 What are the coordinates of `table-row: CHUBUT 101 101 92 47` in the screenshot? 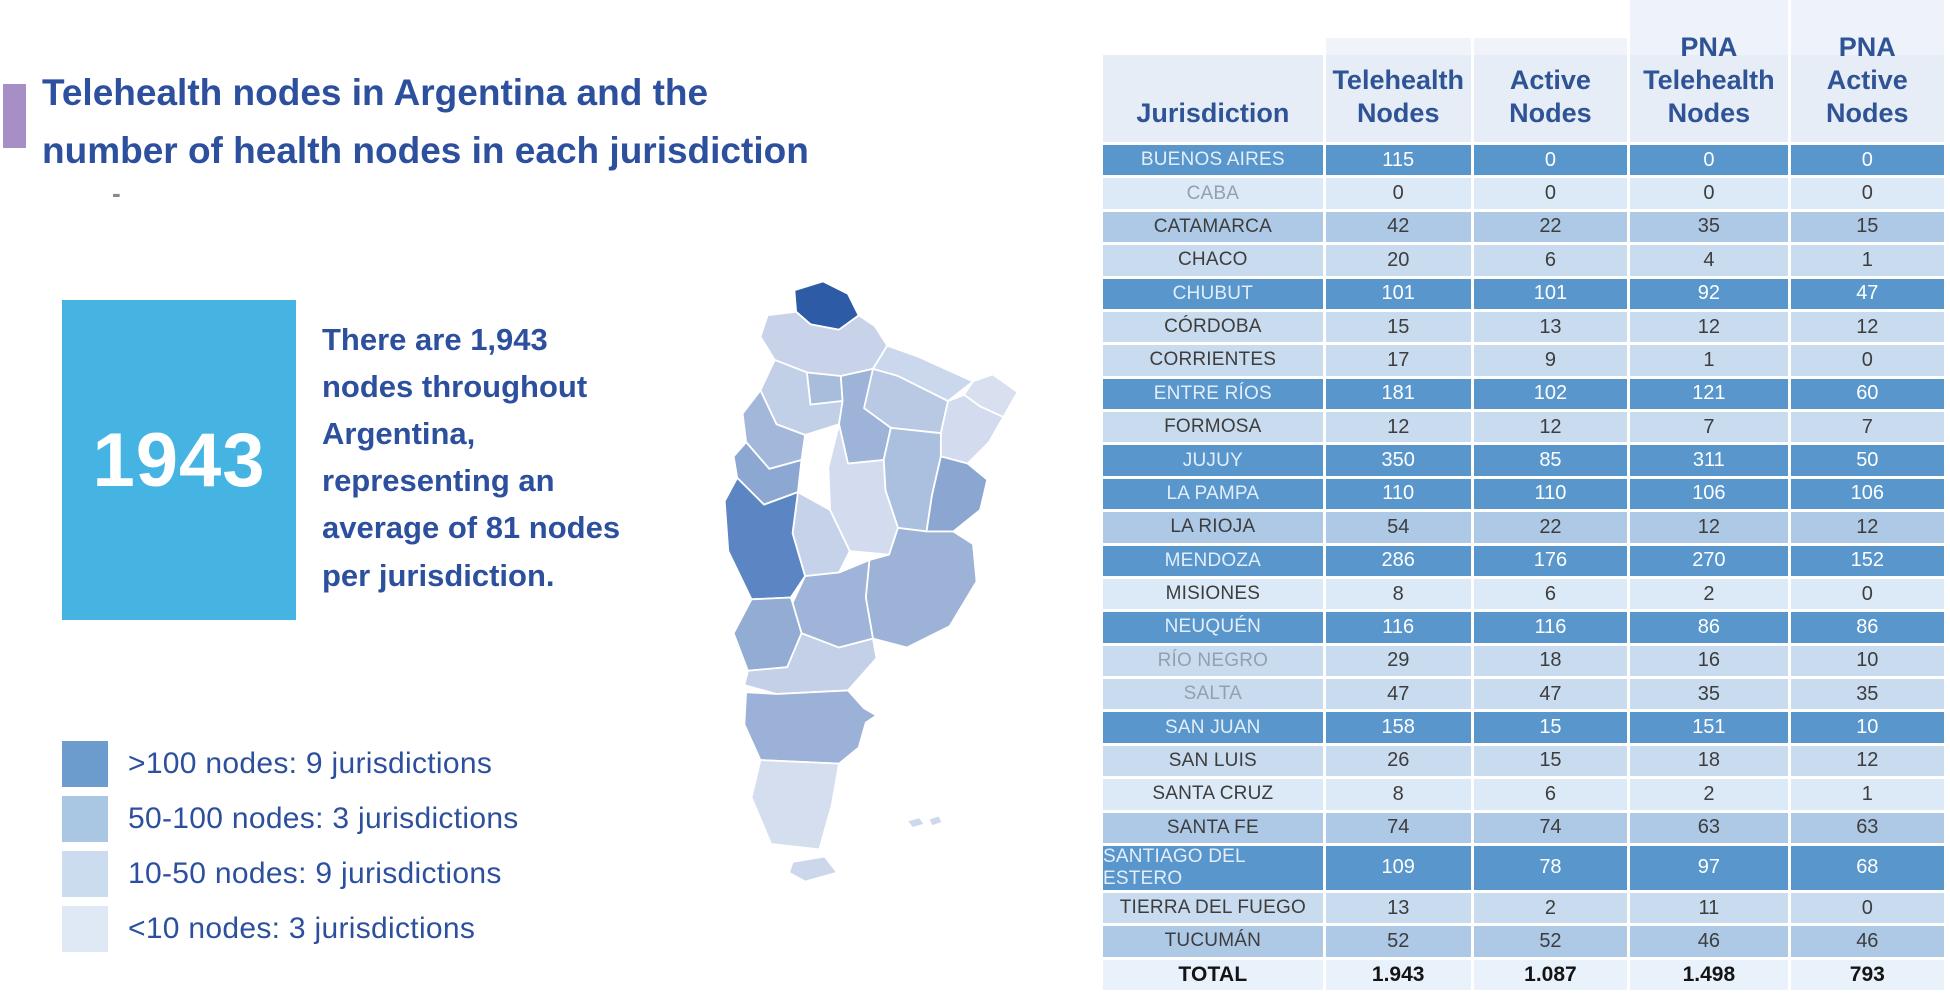 It's located at (1523, 293).